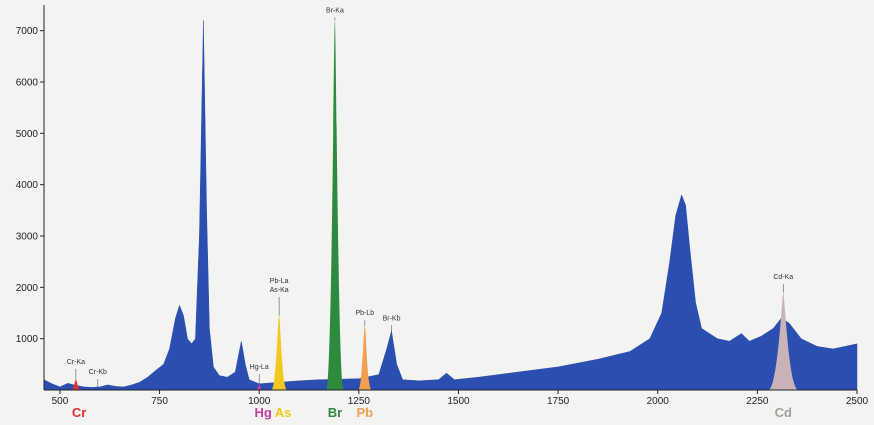 This screenshot has width=874, height=425. What do you see at coordinates (783, 277) in the screenshot?
I see `peak-label-7: Cd-Ka` at bounding box center [783, 277].